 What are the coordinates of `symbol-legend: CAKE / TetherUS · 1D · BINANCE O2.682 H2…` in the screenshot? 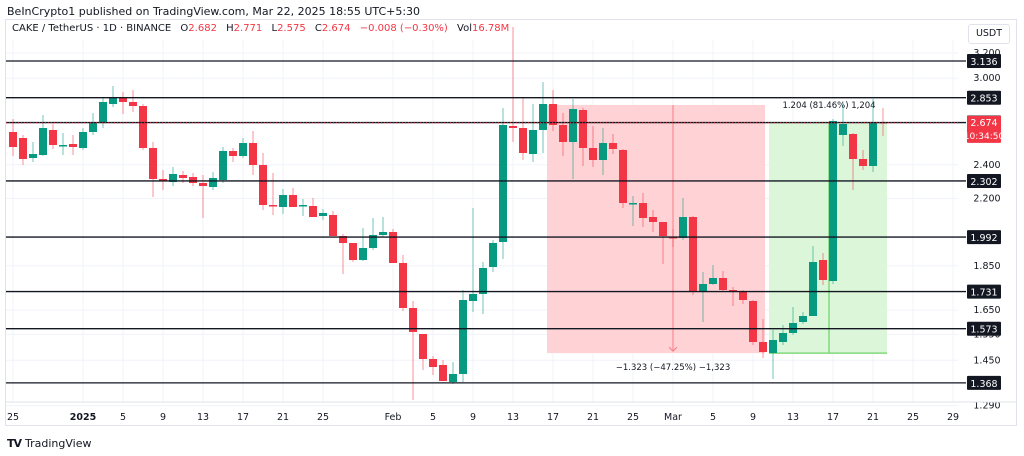 It's located at (260, 28).